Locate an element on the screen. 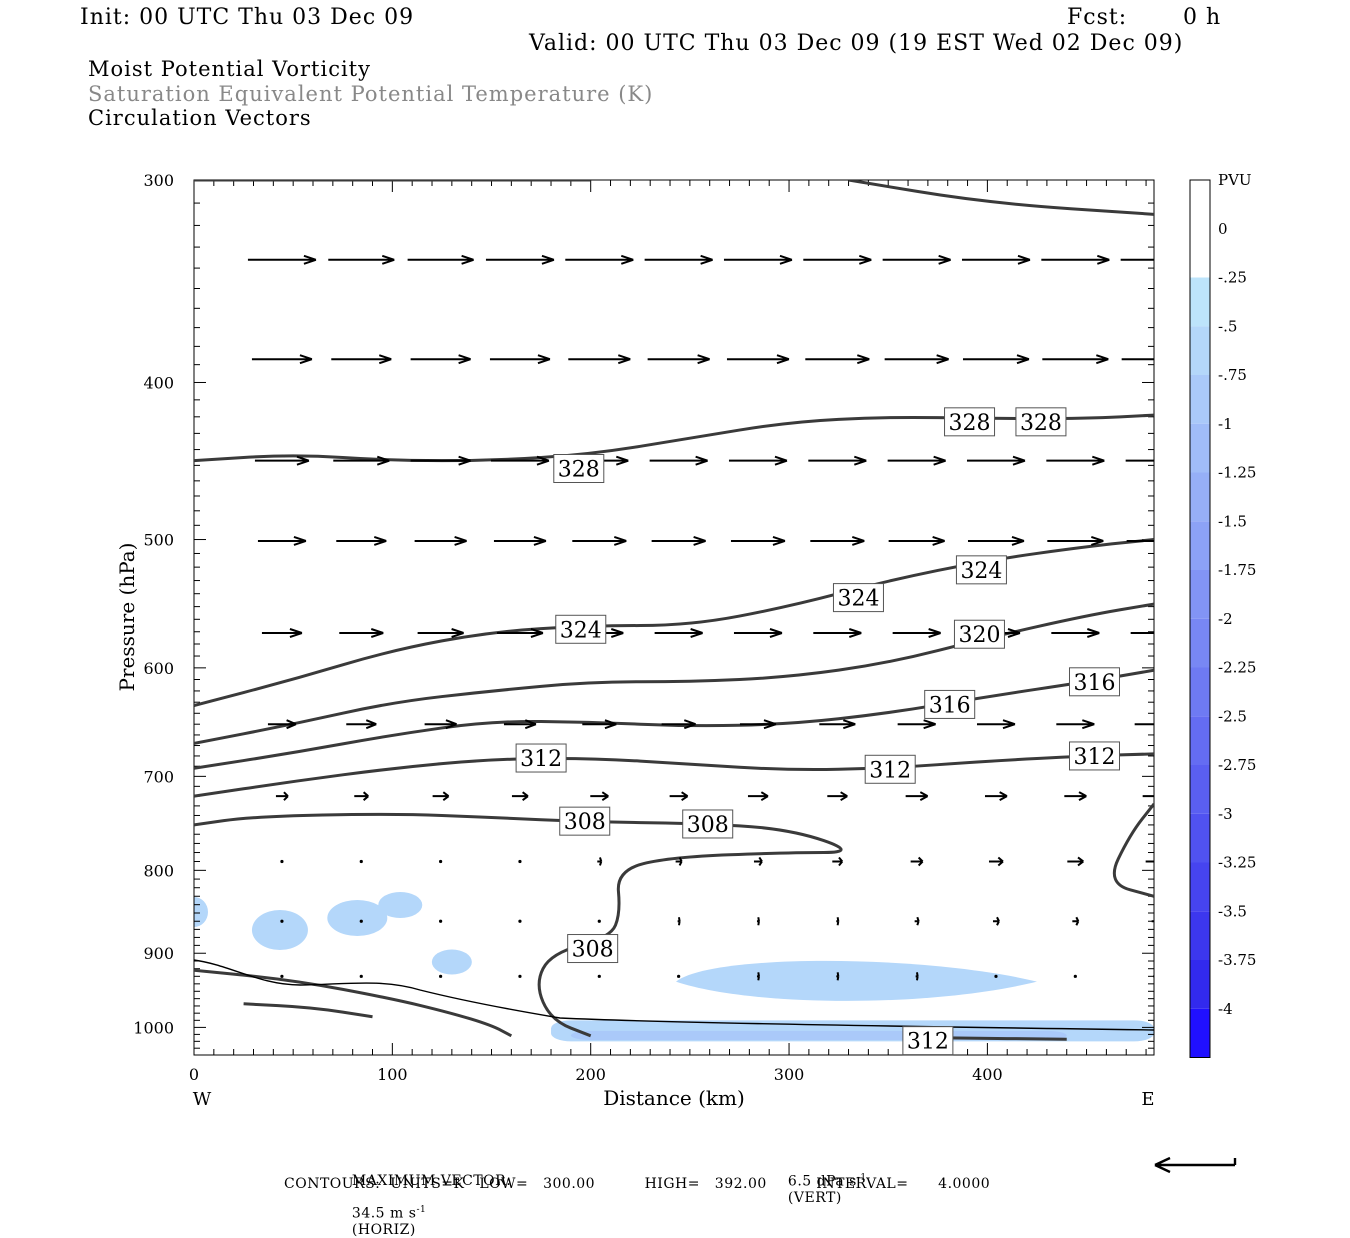 This screenshot has height=1238, width=1350. colorbar-label: -.5 is located at coordinates (1227, 326).